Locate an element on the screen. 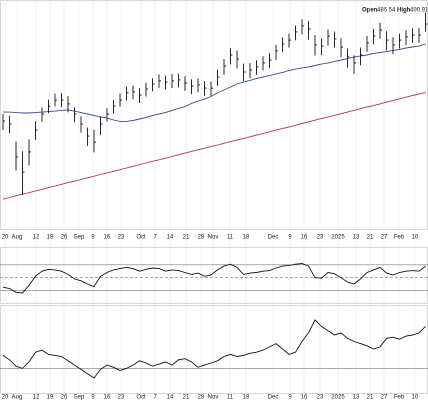  high-value: 490.91 is located at coordinates (419, 11).